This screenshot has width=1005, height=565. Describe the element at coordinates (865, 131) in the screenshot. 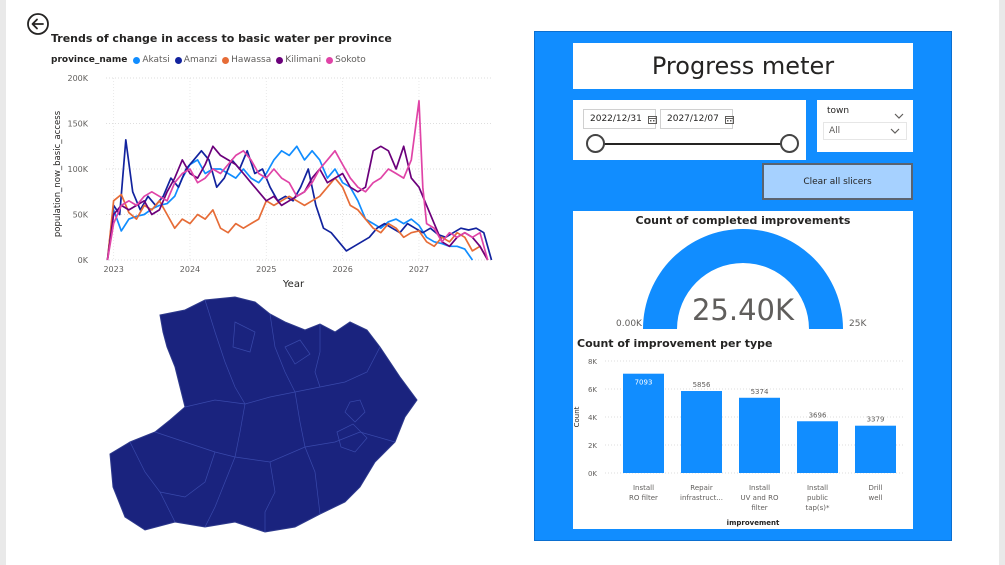

I see `town-dropdown: All` at that location.